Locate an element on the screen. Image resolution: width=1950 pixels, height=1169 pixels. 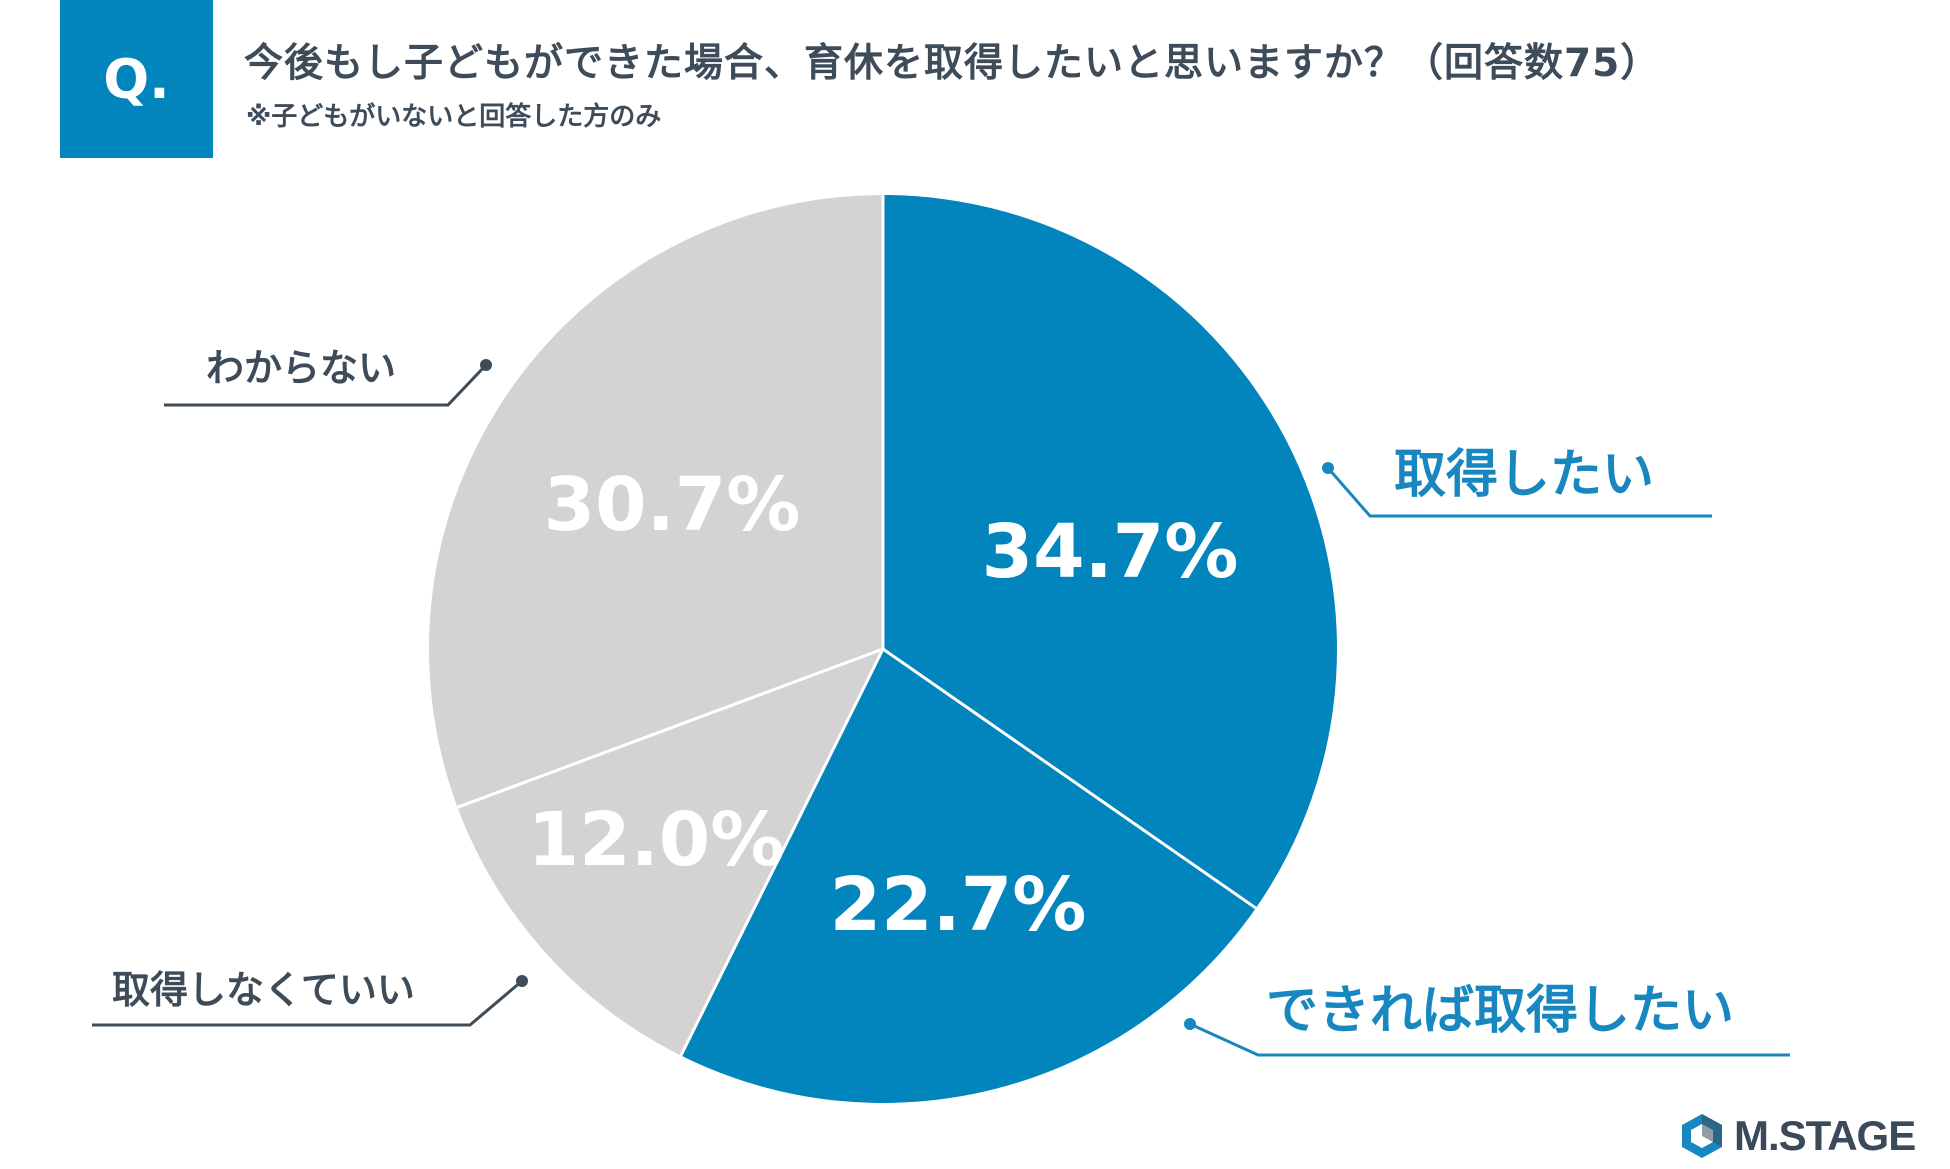
callout-shutoku-shinakute: 取得しなくていい is located at coordinates (310, 997).